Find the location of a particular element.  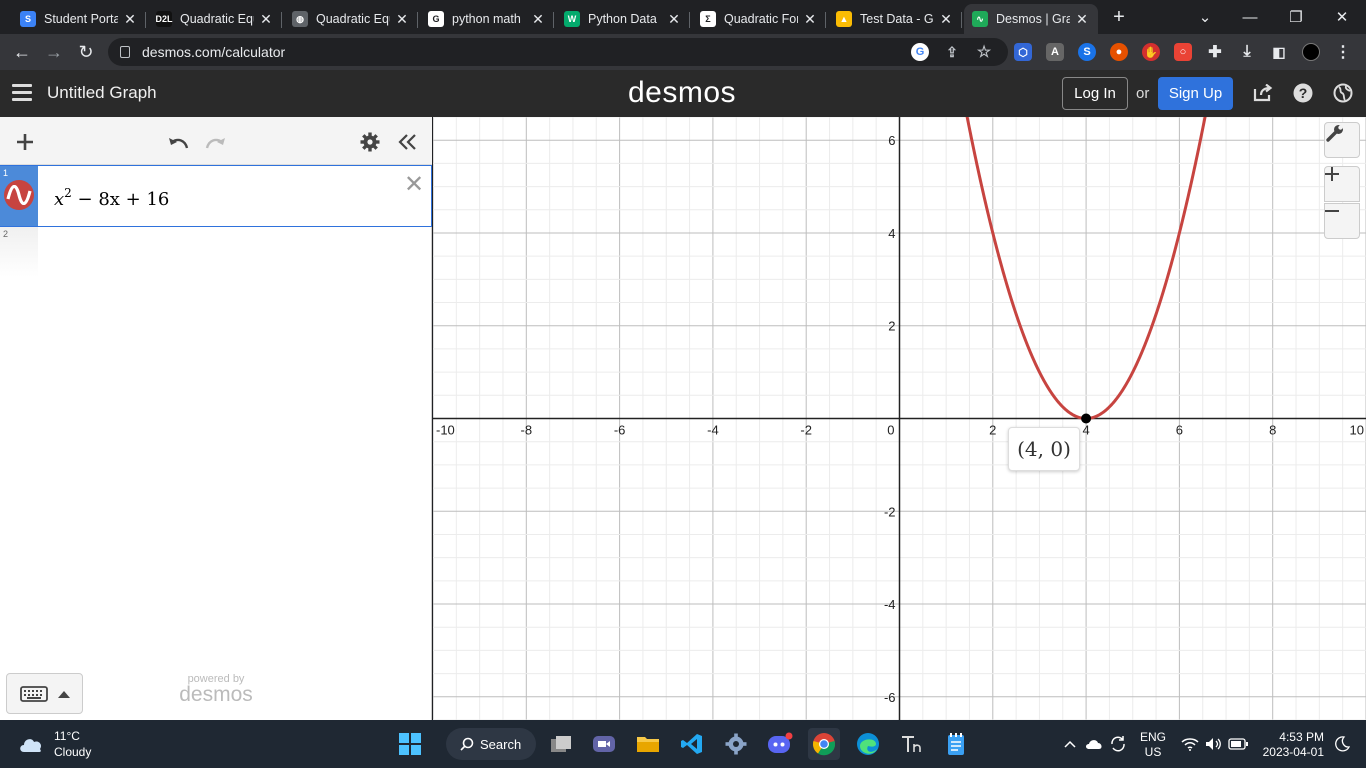

onedrive-cloud-icon is located at coordinates (1094, 744).